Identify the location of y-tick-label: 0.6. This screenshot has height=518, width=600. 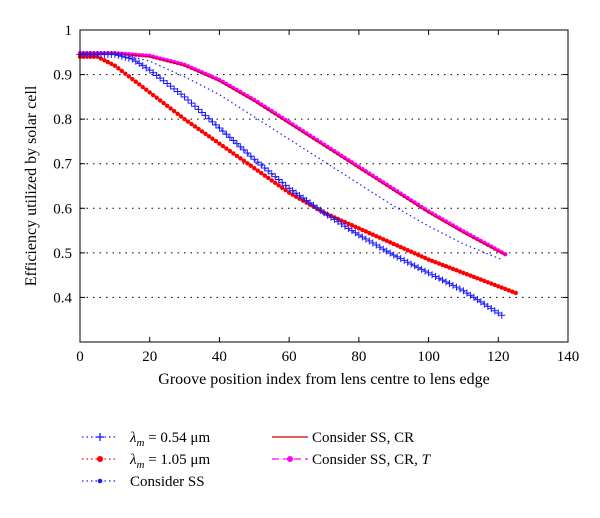
(62, 209).